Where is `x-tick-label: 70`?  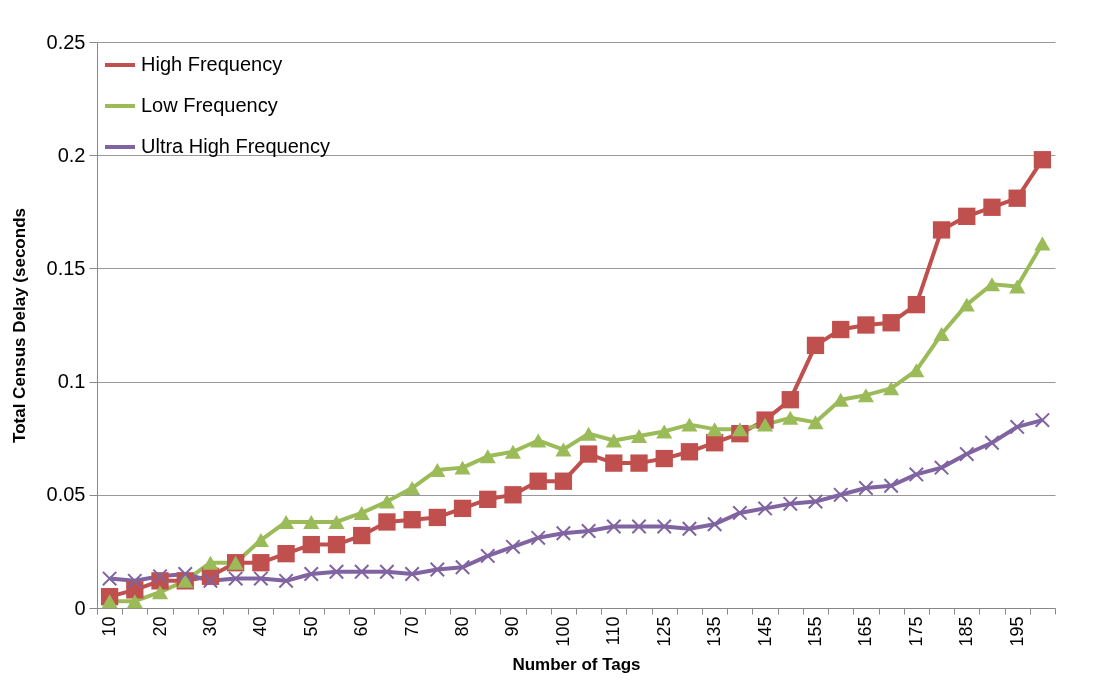
x-tick-label: 70 is located at coordinates (411, 626).